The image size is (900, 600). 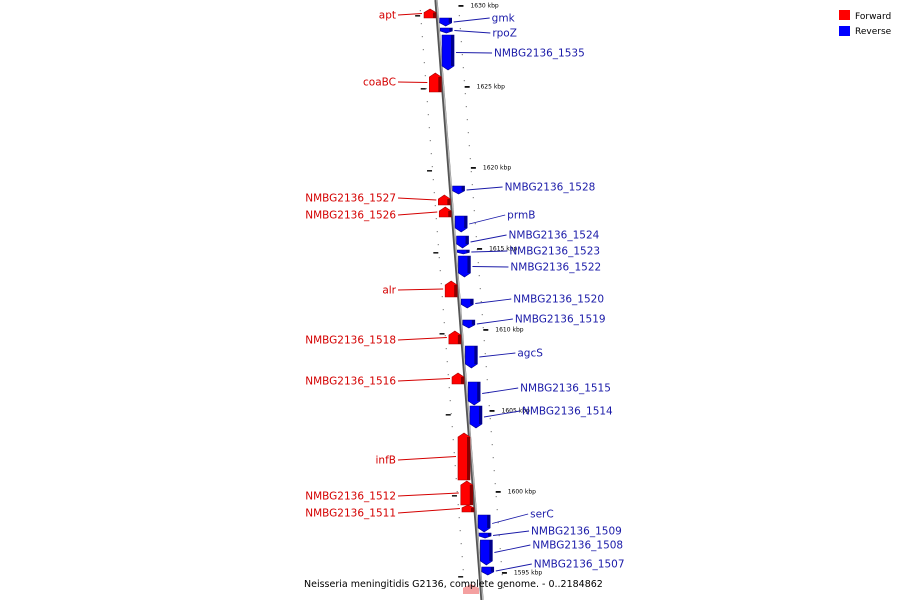 What do you see at coordinates (865, 23) in the screenshot?
I see `legend: Forward Reverse` at bounding box center [865, 23].